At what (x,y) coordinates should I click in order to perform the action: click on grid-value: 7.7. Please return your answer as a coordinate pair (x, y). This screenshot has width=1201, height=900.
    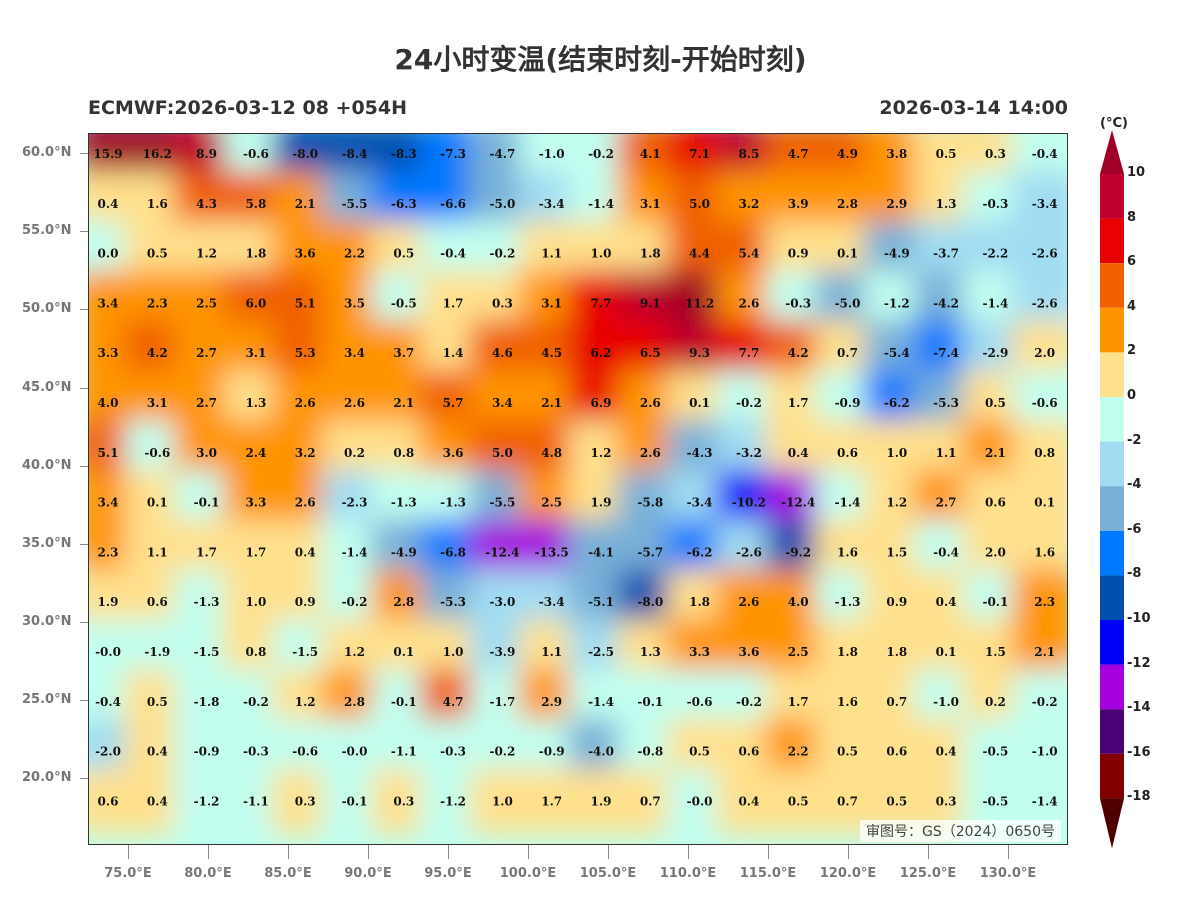
    Looking at the image, I should click on (748, 353).